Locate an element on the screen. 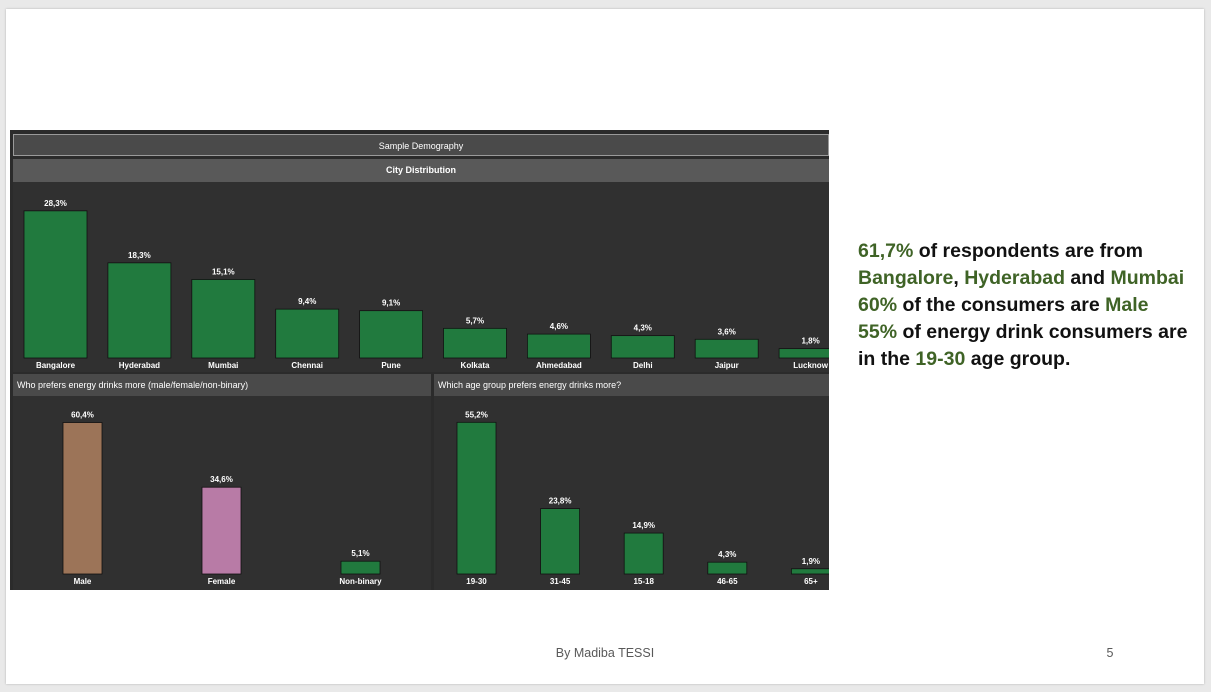 The height and width of the screenshot is (692, 1211). gender-bar-non-binary is located at coordinates (360, 567).